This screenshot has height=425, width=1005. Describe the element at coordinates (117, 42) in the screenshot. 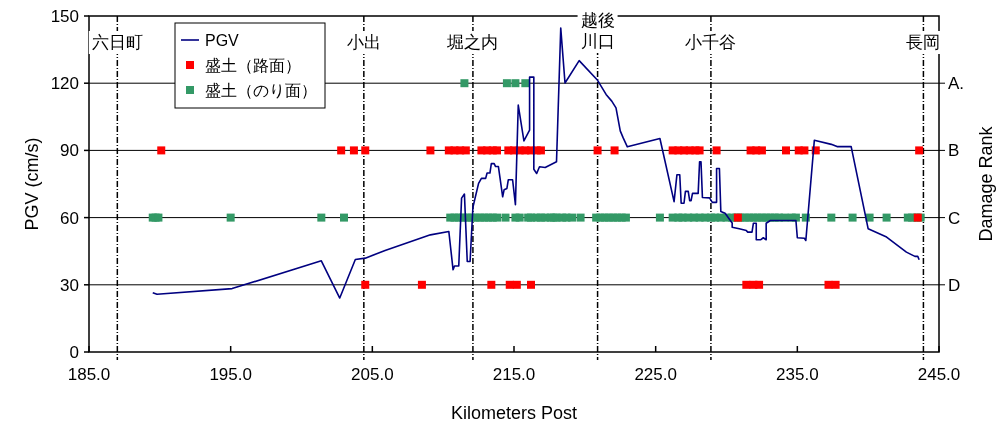

I see `ref-line-label: 六日町` at that location.